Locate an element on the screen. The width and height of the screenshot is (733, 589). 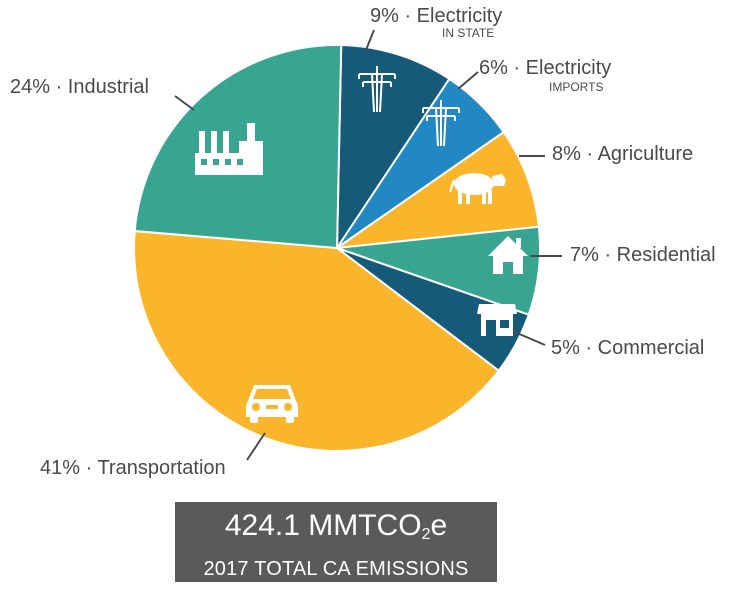
cow-icon is located at coordinates (477, 188).